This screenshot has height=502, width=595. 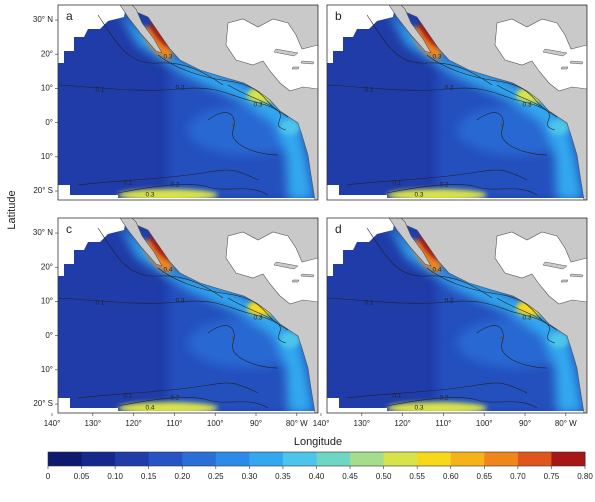 I want to click on panel-label: a, so click(x=69, y=16).